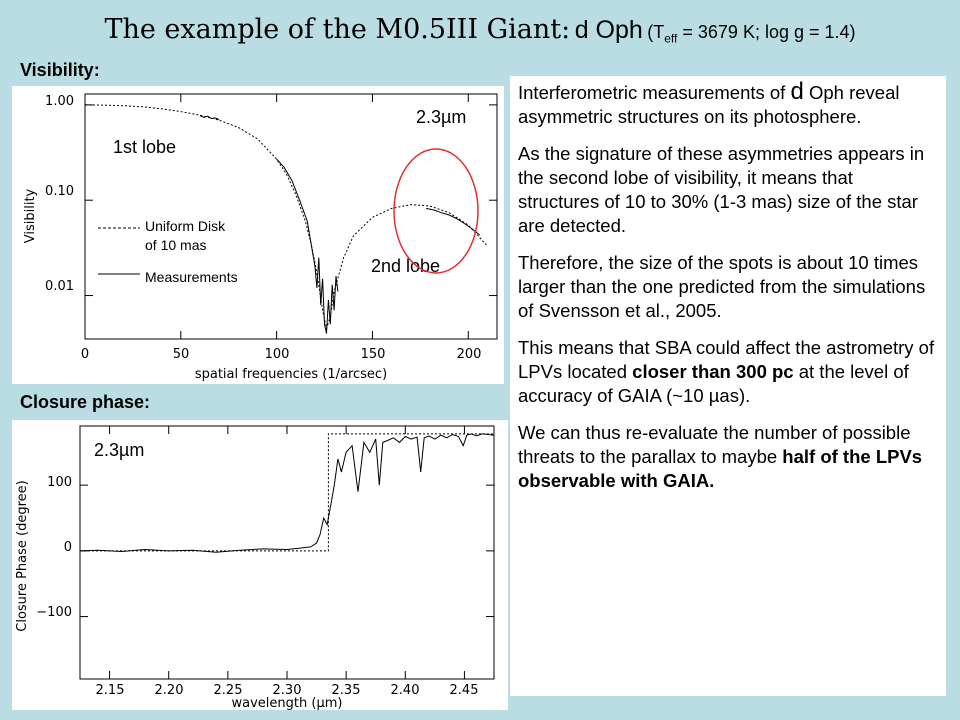 The height and width of the screenshot is (720, 960). What do you see at coordinates (110, 690) in the screenshot?
I see `cp-xtick-2.15: 2.15` at bounding box center [110, 690].